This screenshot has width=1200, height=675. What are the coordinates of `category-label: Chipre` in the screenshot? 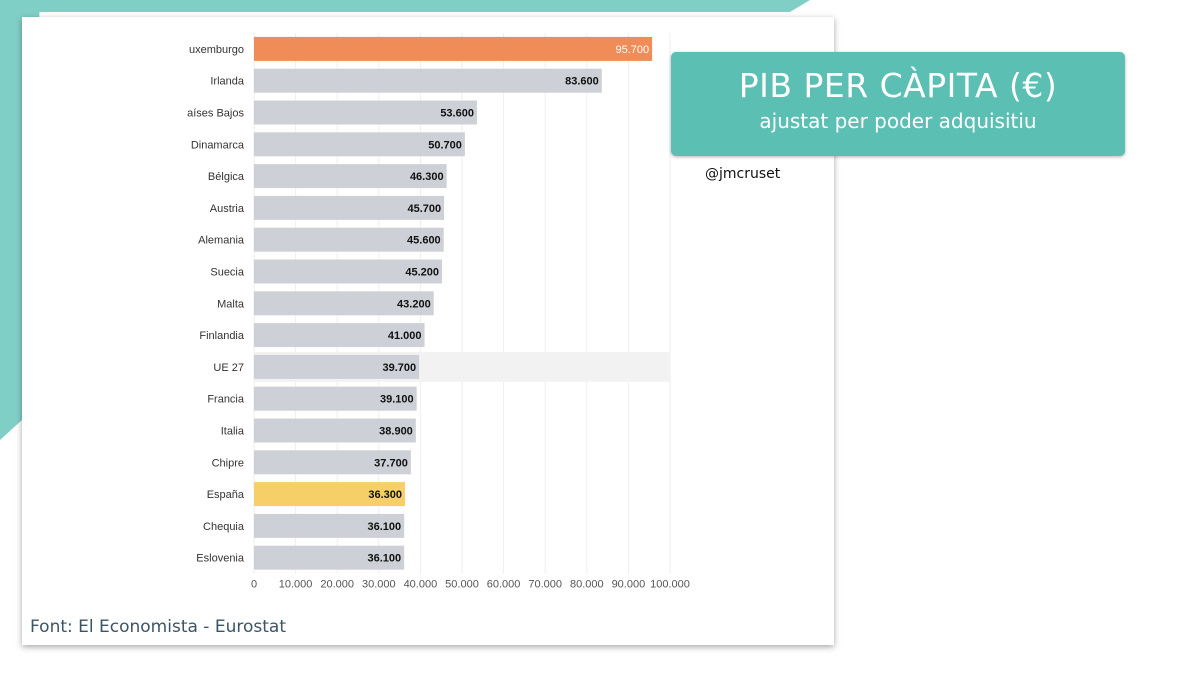 It's located at (228, 463).